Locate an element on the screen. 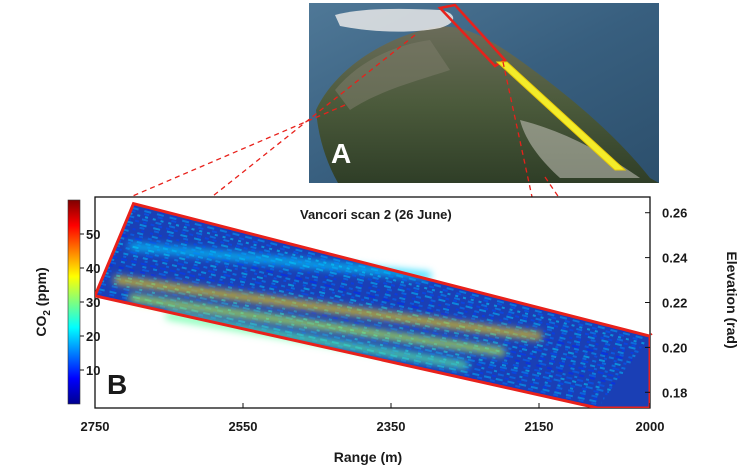 This screenshot has height=471, width=743. x-axis-label: Range (m) is located at coordinates (368, 457).